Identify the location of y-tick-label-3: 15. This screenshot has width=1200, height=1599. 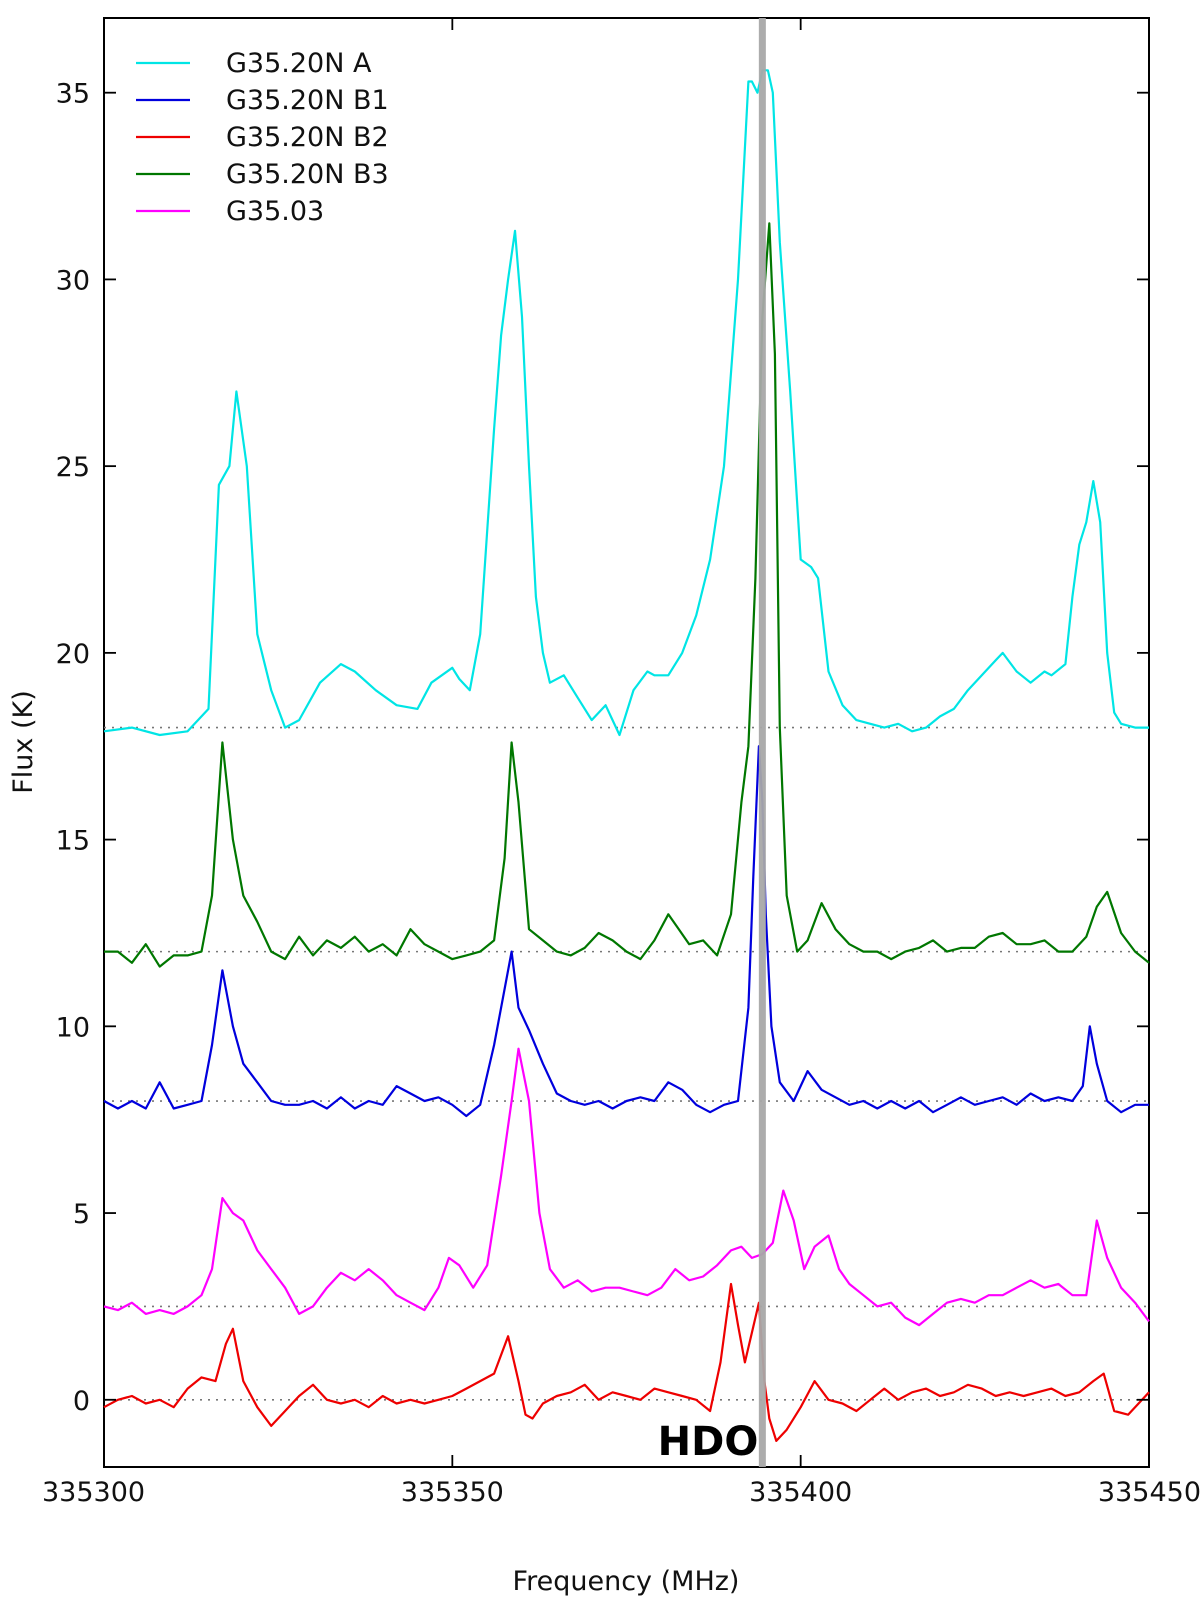
(73, 841).